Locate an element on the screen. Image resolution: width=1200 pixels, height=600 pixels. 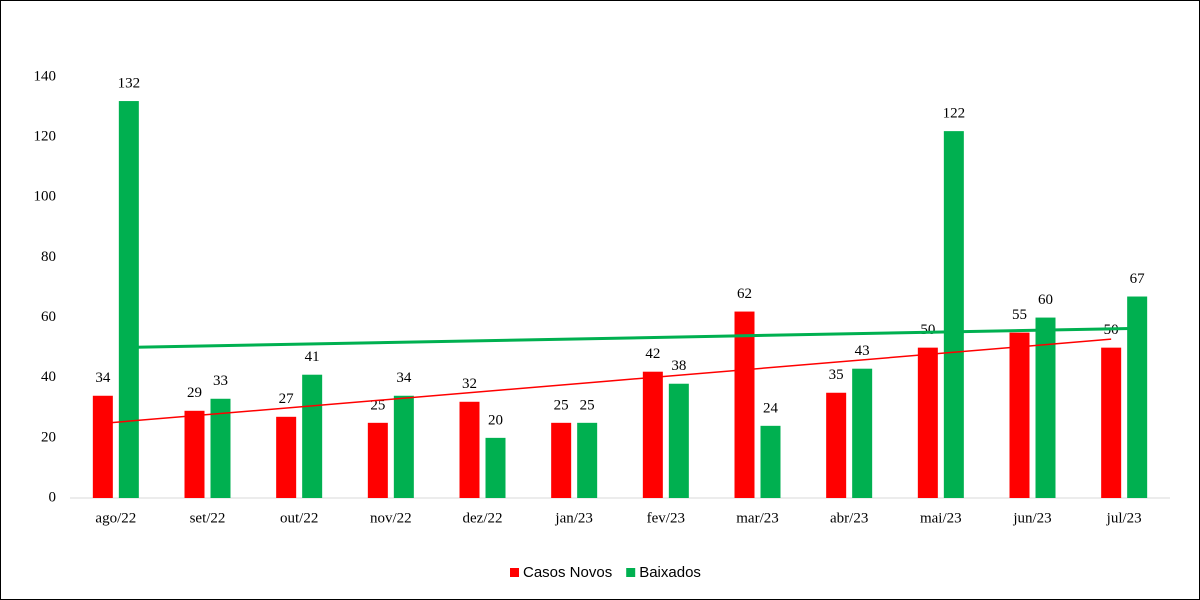
x-tick-label: ago/22 is located at coordinates (115, 518).